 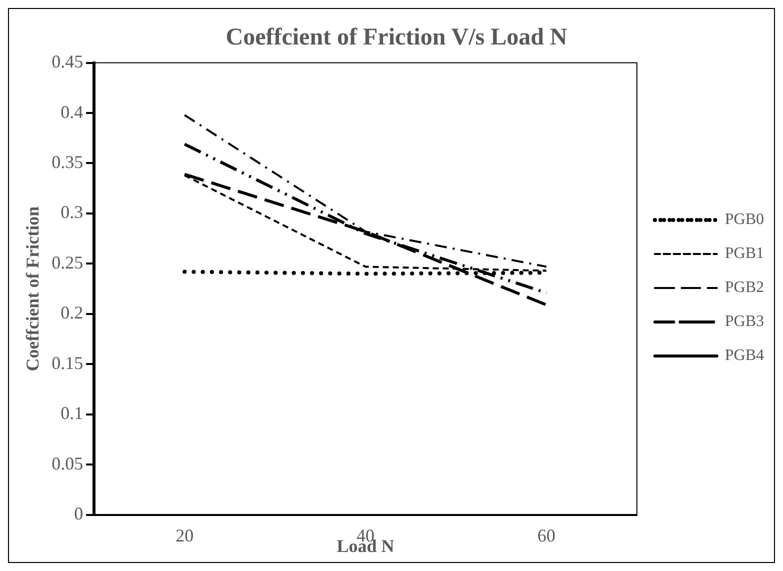 What do you see at coordinates (72, 112) in the screenshot?
I see `y-tick-label: 0.4` at bounding box center [72, 112].